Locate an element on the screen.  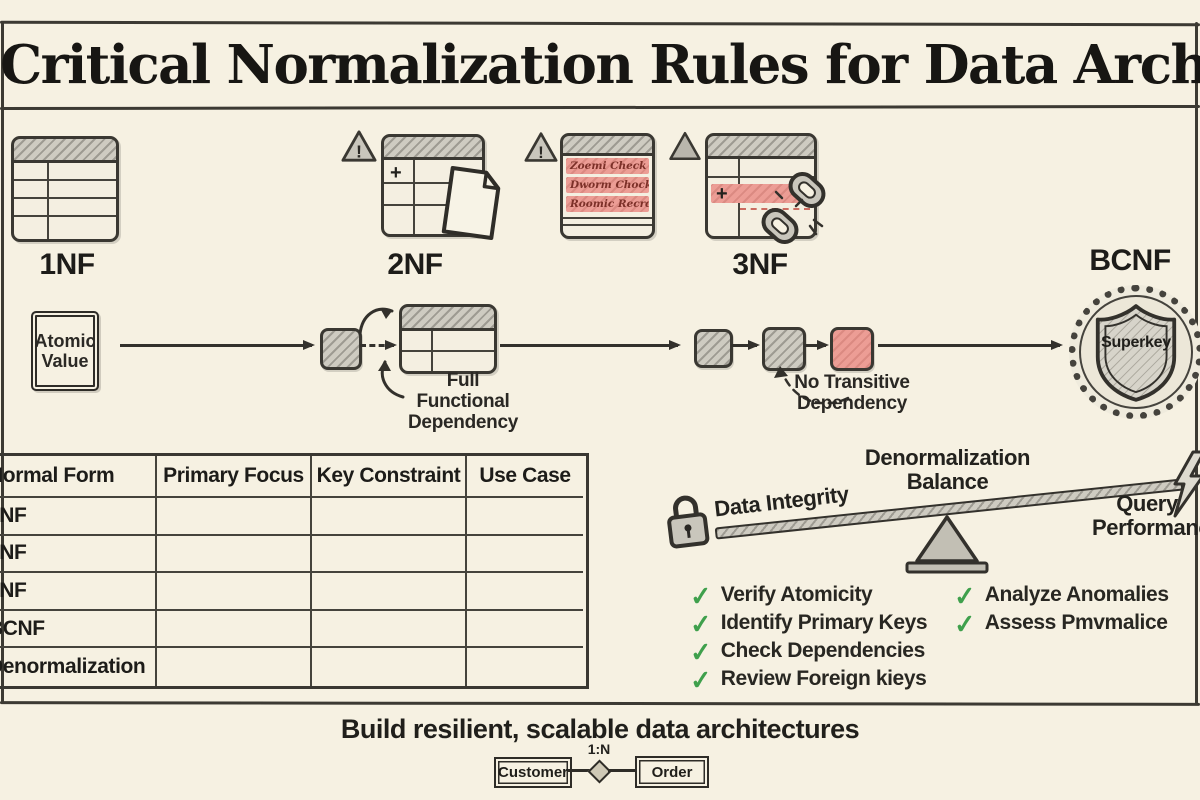
red-row: Zoemi Check is located at coordinates (607, 166).